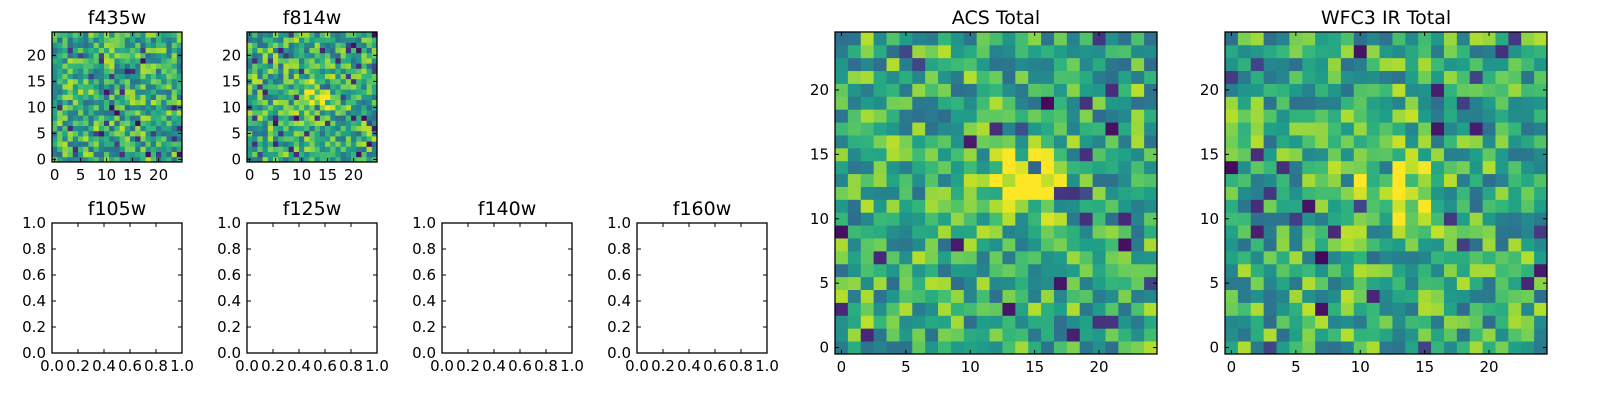 The width and height of the screenshot is (1600, 400). What do you see at coordinates (1386, 18) in the screenshot?
I see `panel-title: WFC3 IR Total` at bounding box center [1386, 18].